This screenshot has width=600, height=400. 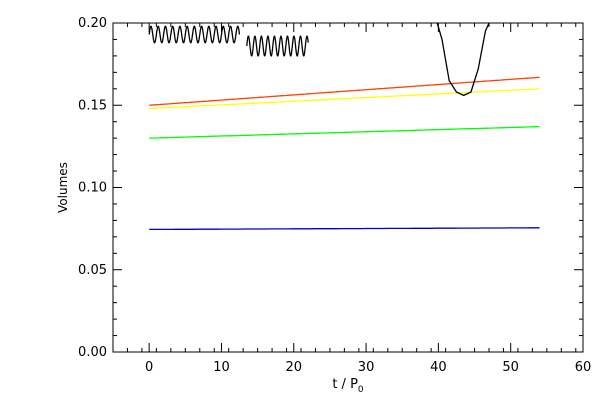 What do you see at coordinates (361, 390) in the screenshot?
I see `x-axis-label-subscript: 0` at bounding box center [361, 390].